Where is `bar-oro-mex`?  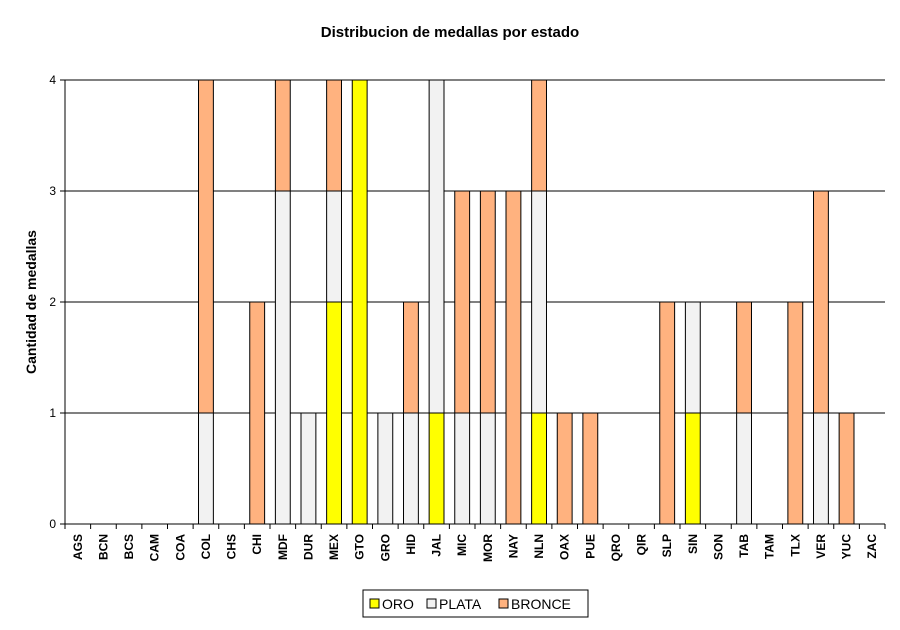
bar-oro-mex is located at coordinates (334, 413).